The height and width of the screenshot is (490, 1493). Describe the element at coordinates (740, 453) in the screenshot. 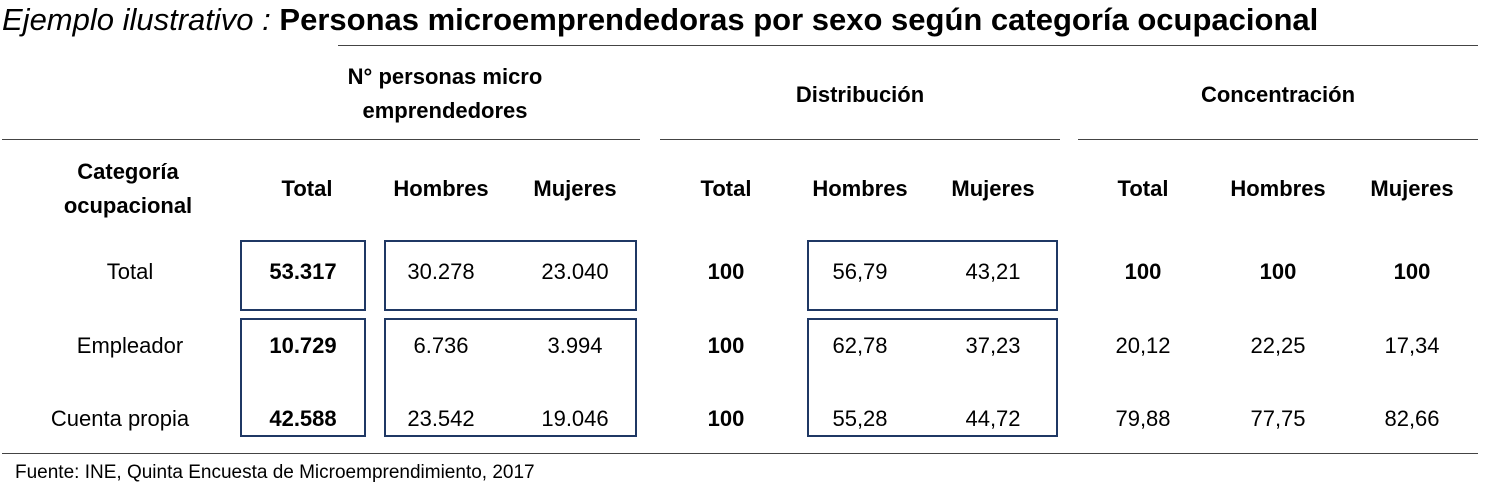

I see `bottom-rule` at that location.